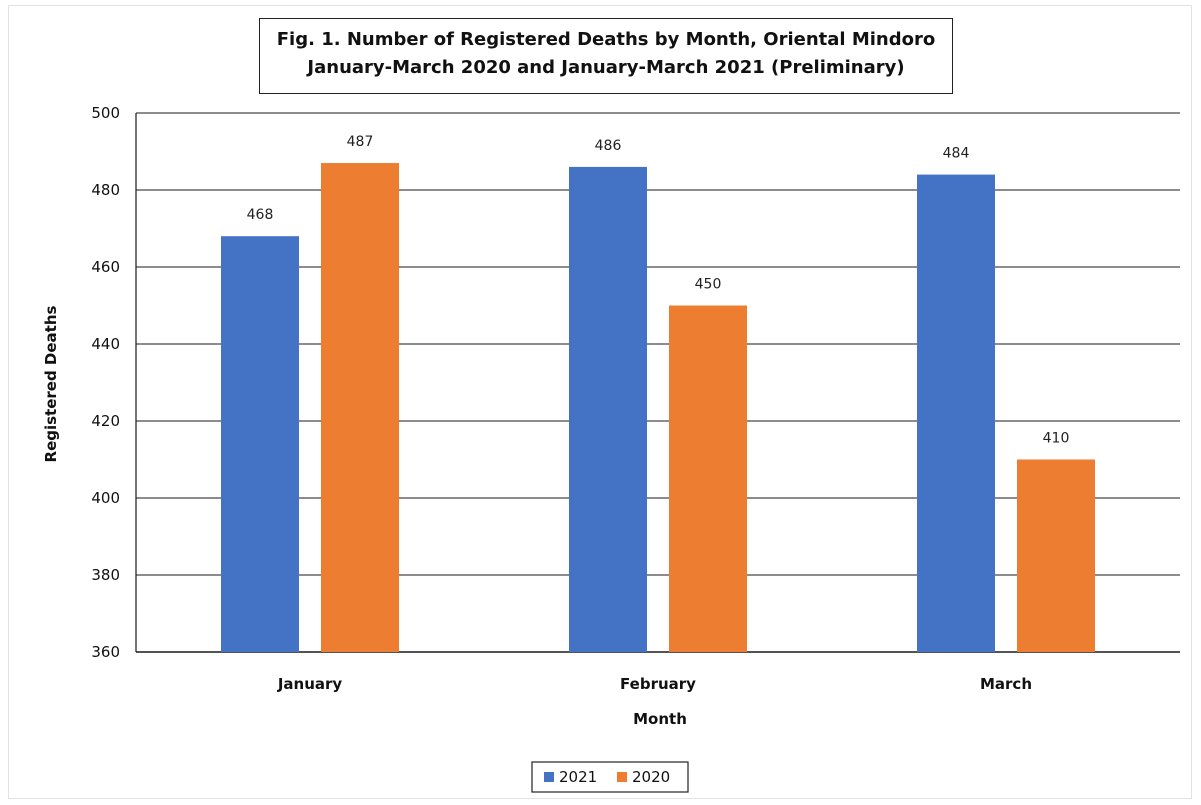 This screenshot has width=1201, height=805. Describe the element at coordinates (608, 146) in the screenshot. I see `data-label: 486` at that location.